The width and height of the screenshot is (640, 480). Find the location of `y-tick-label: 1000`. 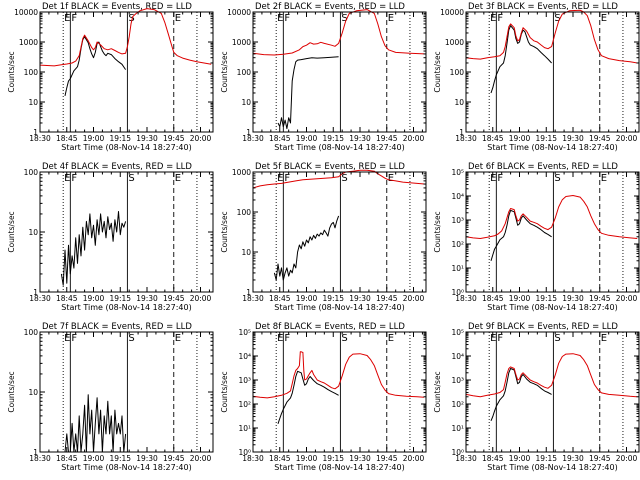

y-tick-label: 1000 is located at coordinates (241, 172).